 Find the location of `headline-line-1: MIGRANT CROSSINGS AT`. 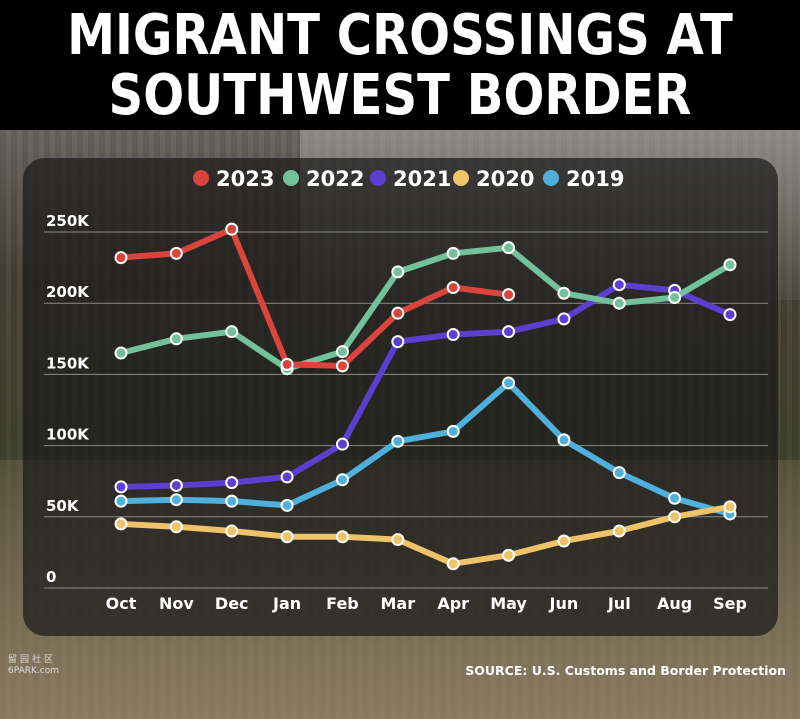

headline-line-1: MIGRANT CROSSINGS AT is located at coordinates (400, 35).